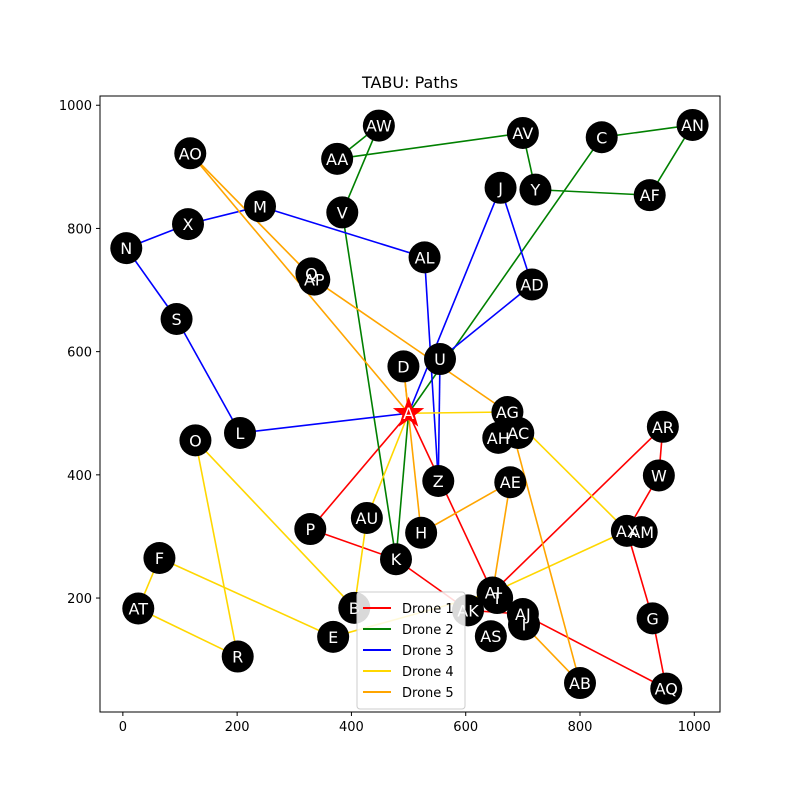 Image resolution: width=800 pixels, height=800 pixels. I want to click on depot-star-icon, so click(408, 411).